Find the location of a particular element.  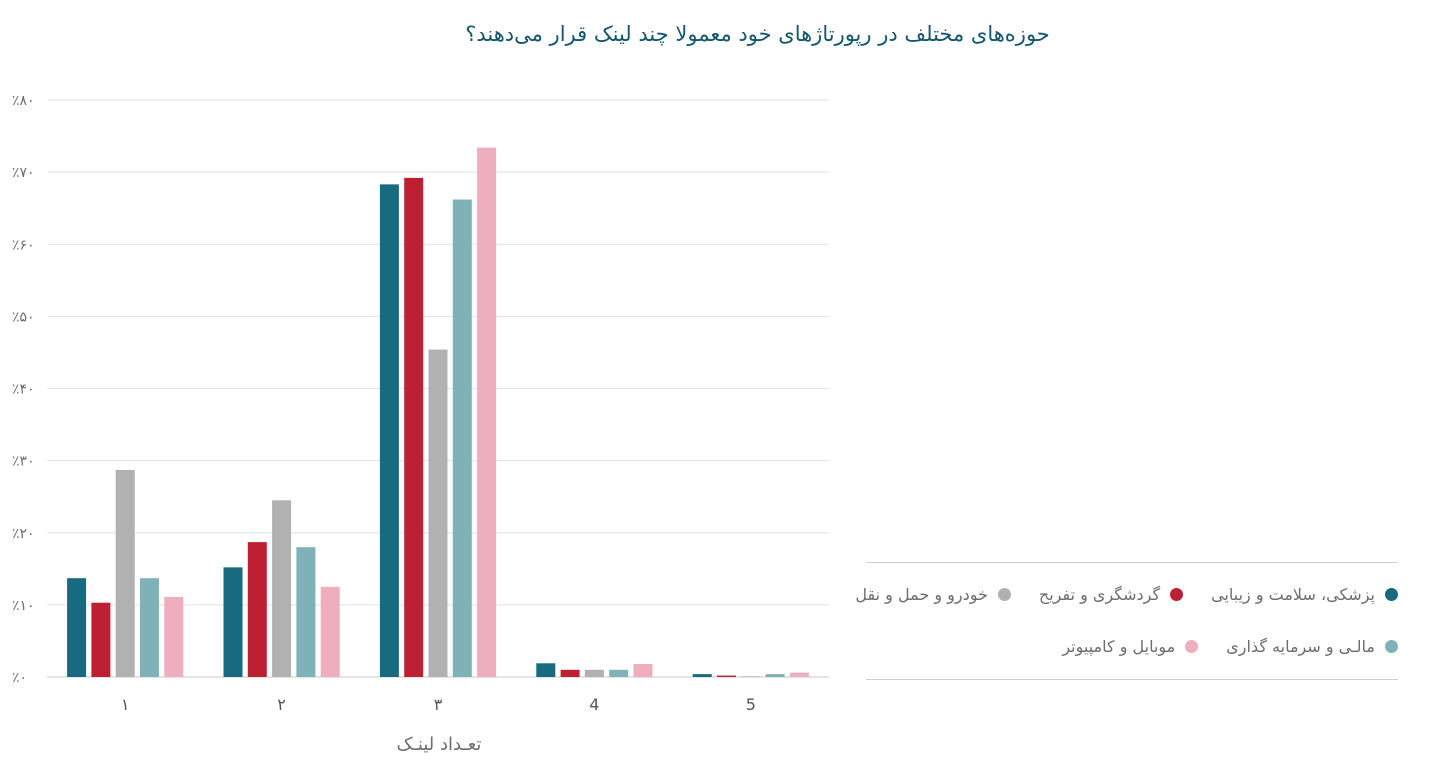

x-category-label: ۱ is located at coordinates (125, 704).